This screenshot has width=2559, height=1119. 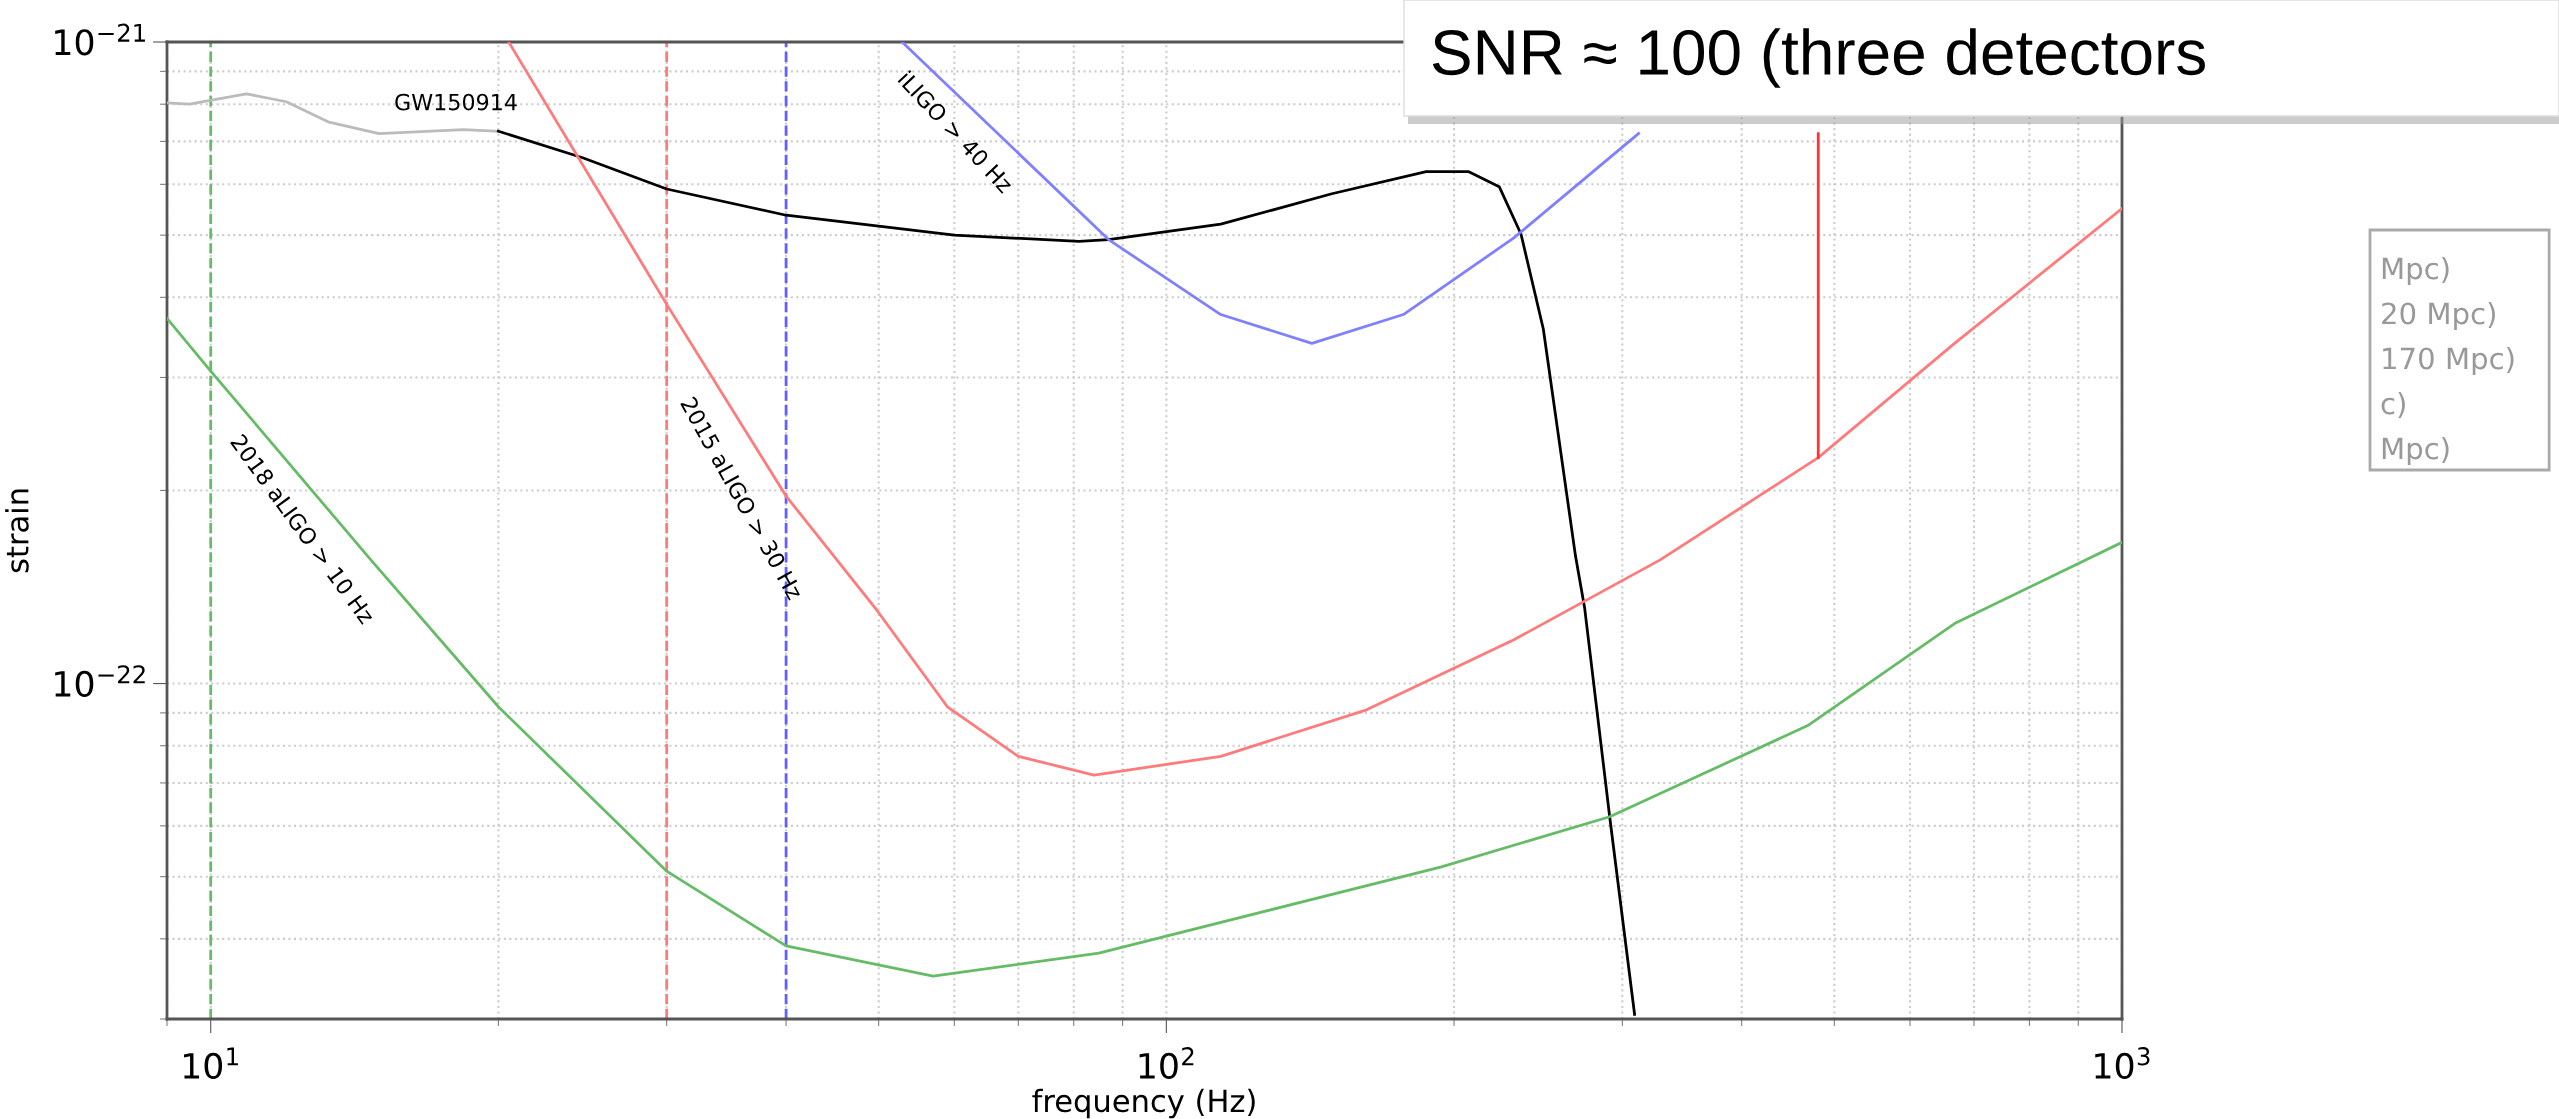 What do you see at coordinates (456, 102) in the screenshot?
I see `annotation: GW150914` at bounding box center [456, 102].